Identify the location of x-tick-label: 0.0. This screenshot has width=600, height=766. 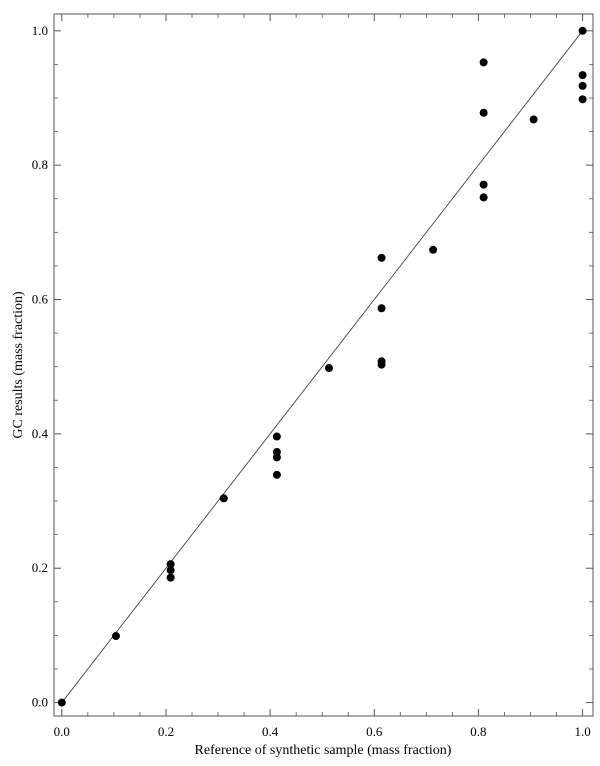
(62, 731).